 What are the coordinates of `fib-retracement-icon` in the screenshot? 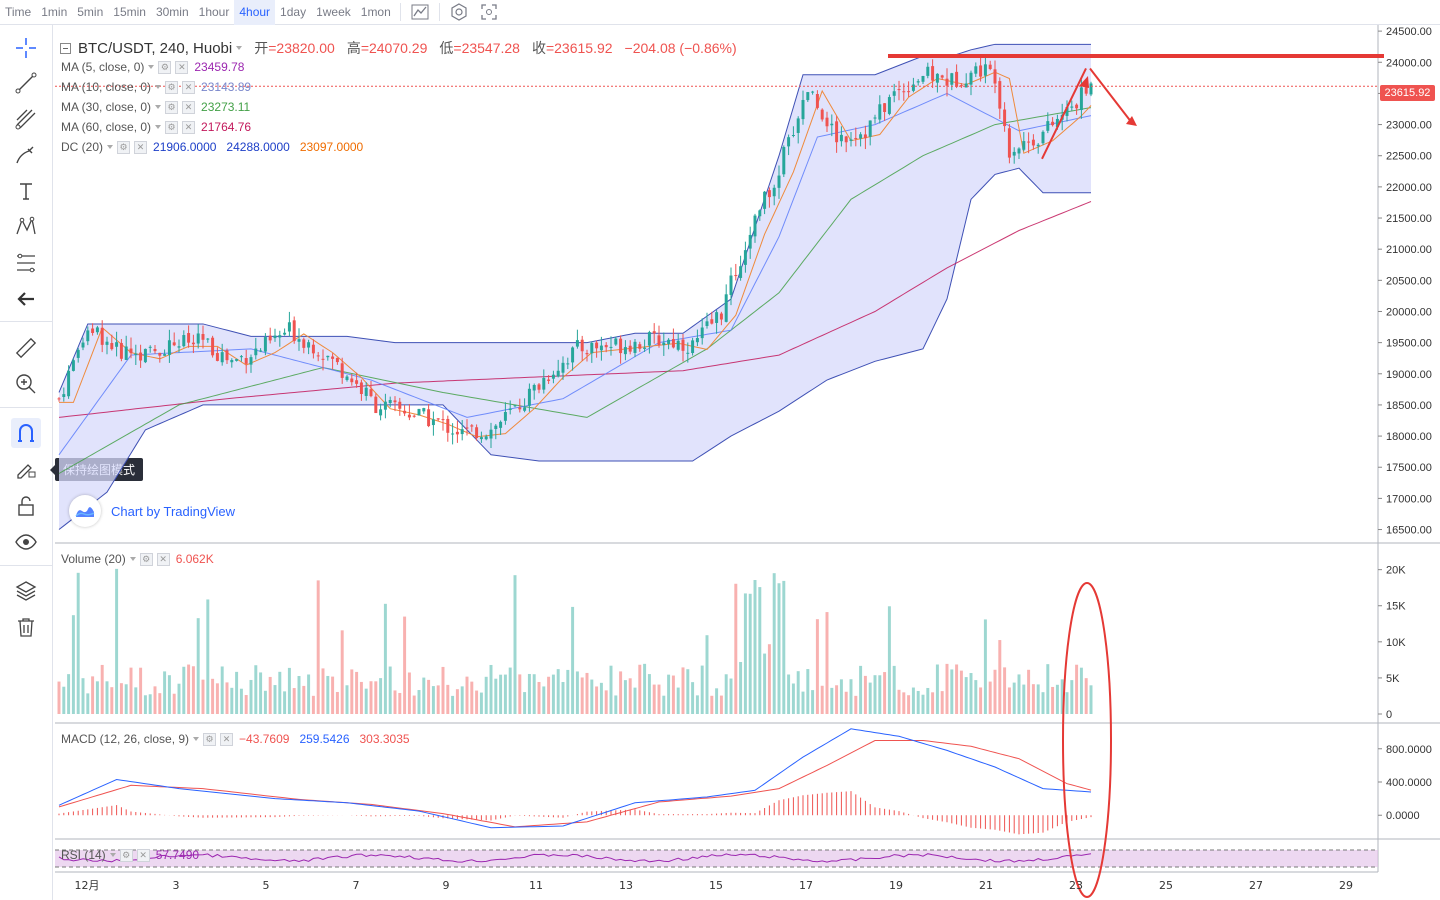 It's located at (26, 263).